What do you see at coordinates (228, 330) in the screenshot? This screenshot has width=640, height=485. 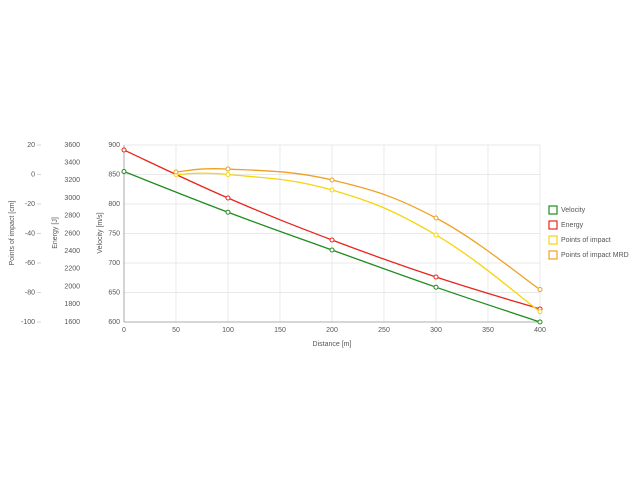 I see `x-tick-label: 100` at bounding box center [228, 330].